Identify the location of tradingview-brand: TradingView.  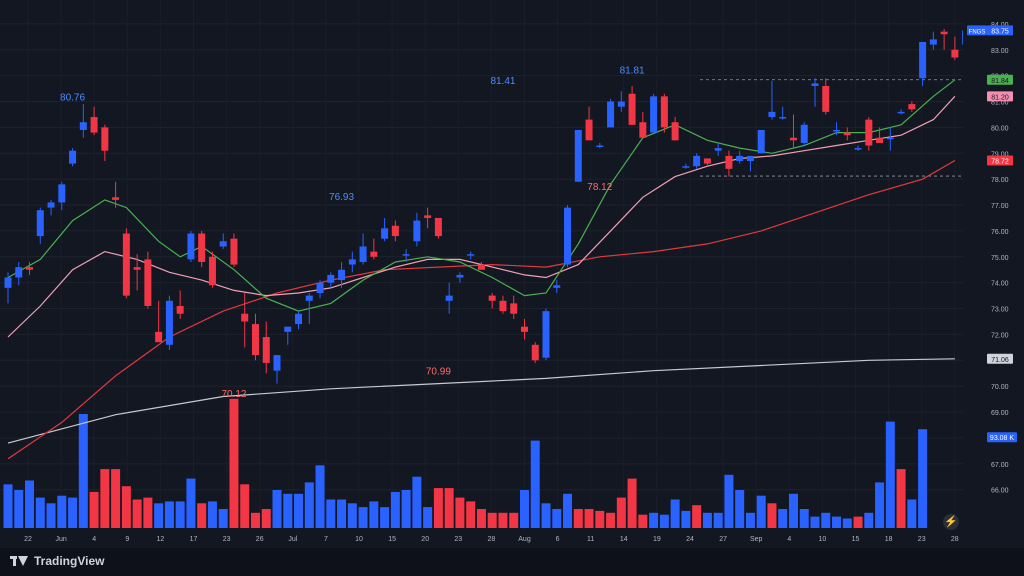
(57, 561).